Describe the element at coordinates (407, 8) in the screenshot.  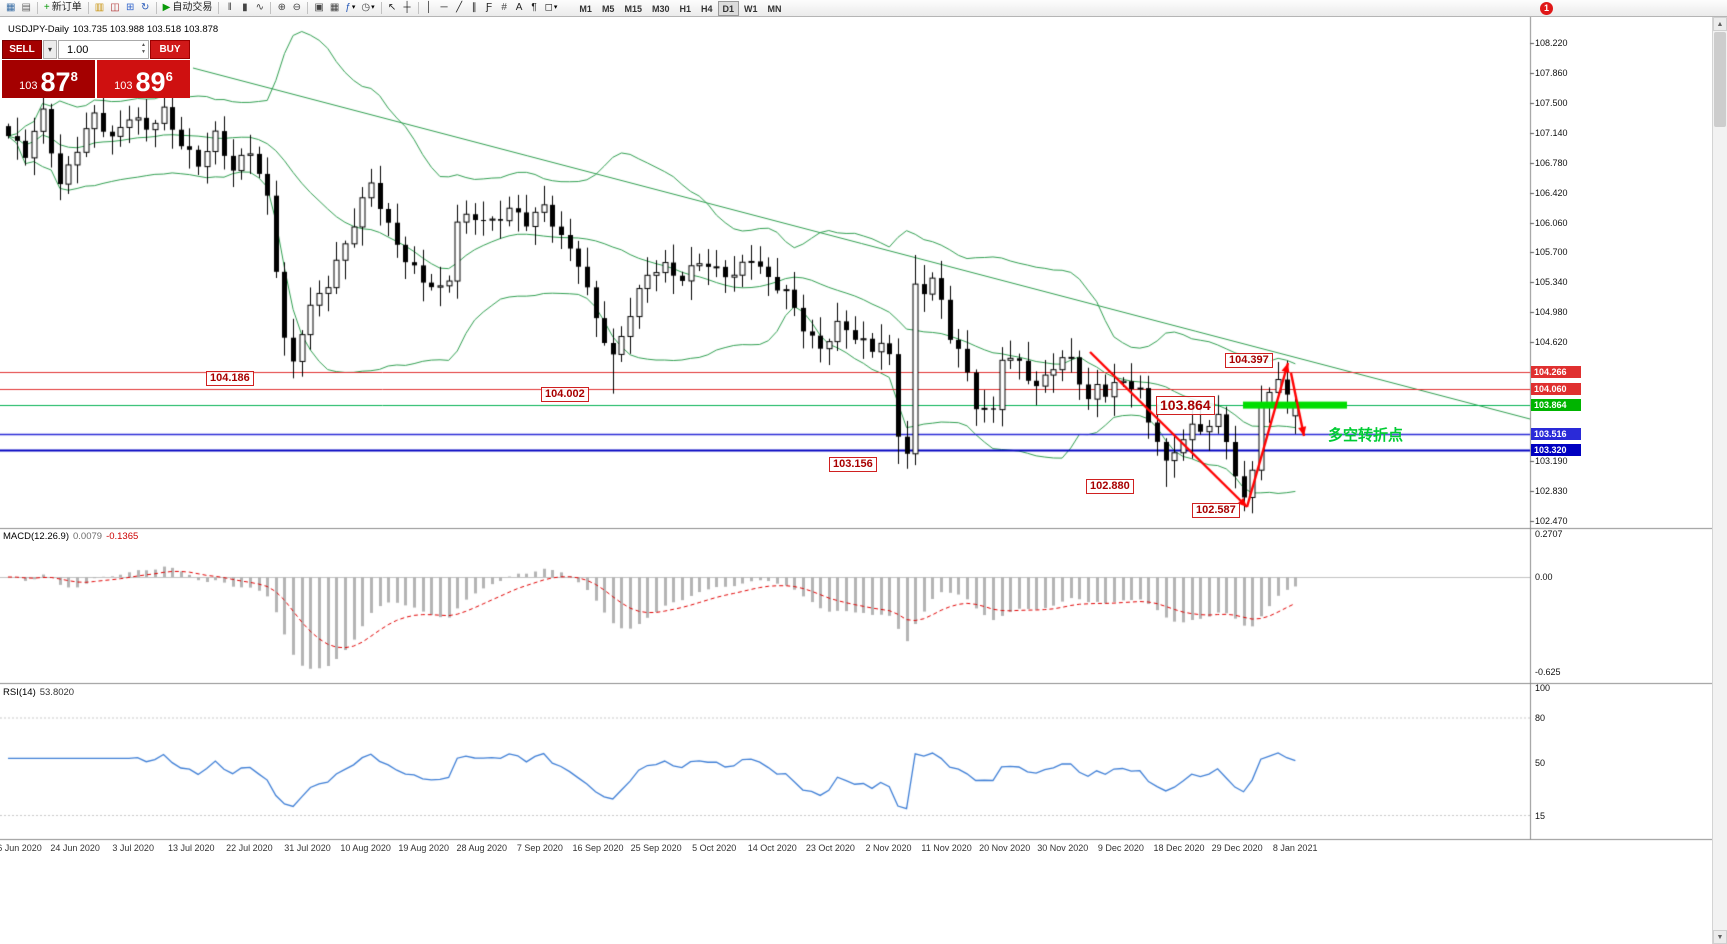
I see `crosshair-button: ┼` at that location.